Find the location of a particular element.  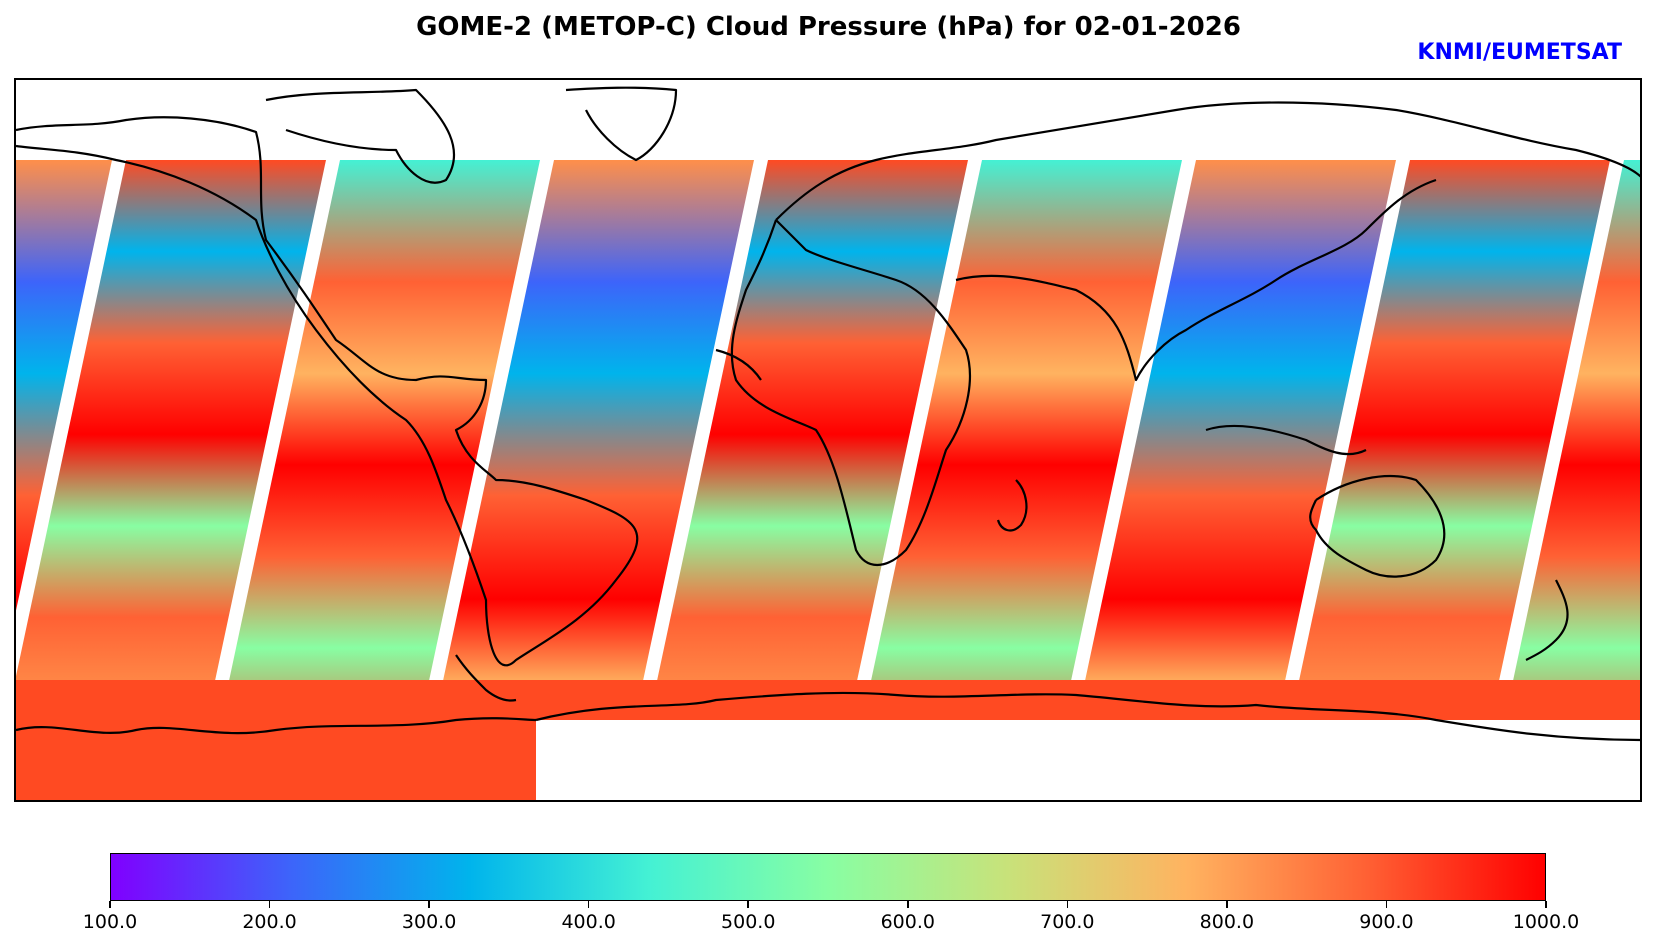

antarctica-no-data is located at coordinates (1088, 760).